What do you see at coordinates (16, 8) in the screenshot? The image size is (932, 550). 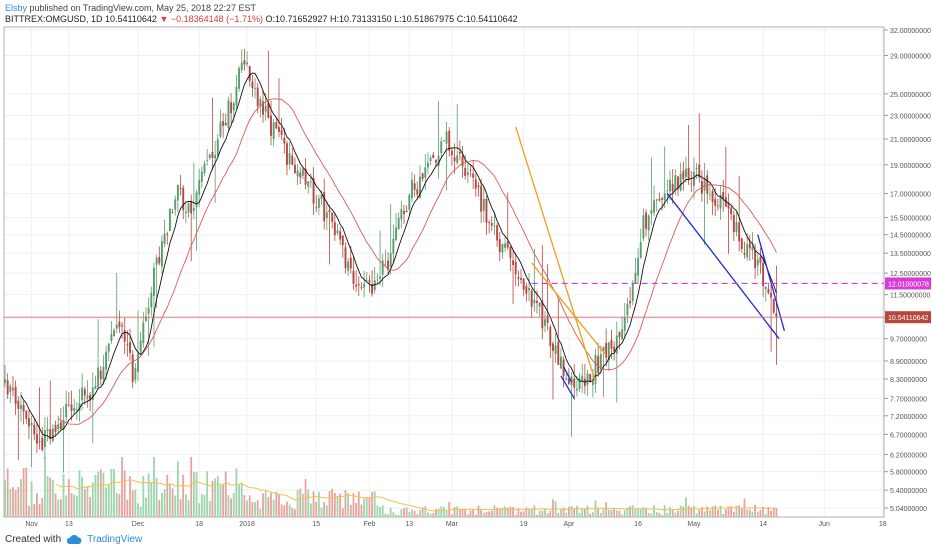 I see `author-name: Elsby` at bounding box center [16, 8].